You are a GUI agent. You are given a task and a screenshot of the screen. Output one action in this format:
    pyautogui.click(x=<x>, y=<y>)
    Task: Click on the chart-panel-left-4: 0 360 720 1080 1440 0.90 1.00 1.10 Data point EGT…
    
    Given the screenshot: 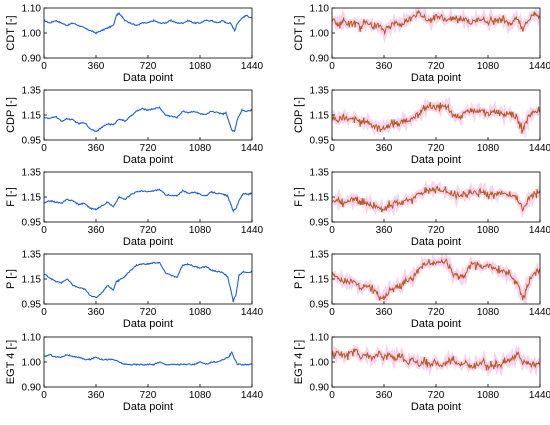 What is the action you would take?
    pyautogui.click(x=134, y=373)
    